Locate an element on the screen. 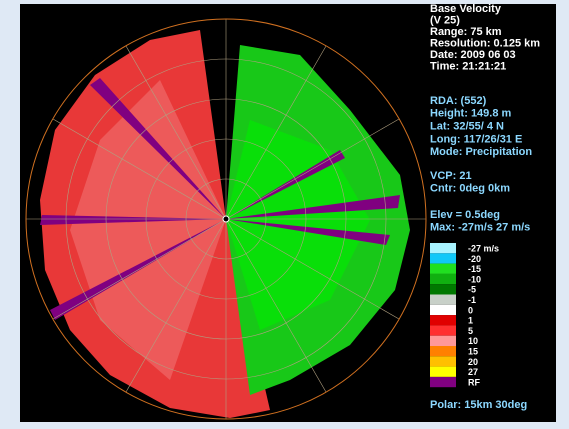  info-line: Range: 75 km is located at coordinates (466, 32).